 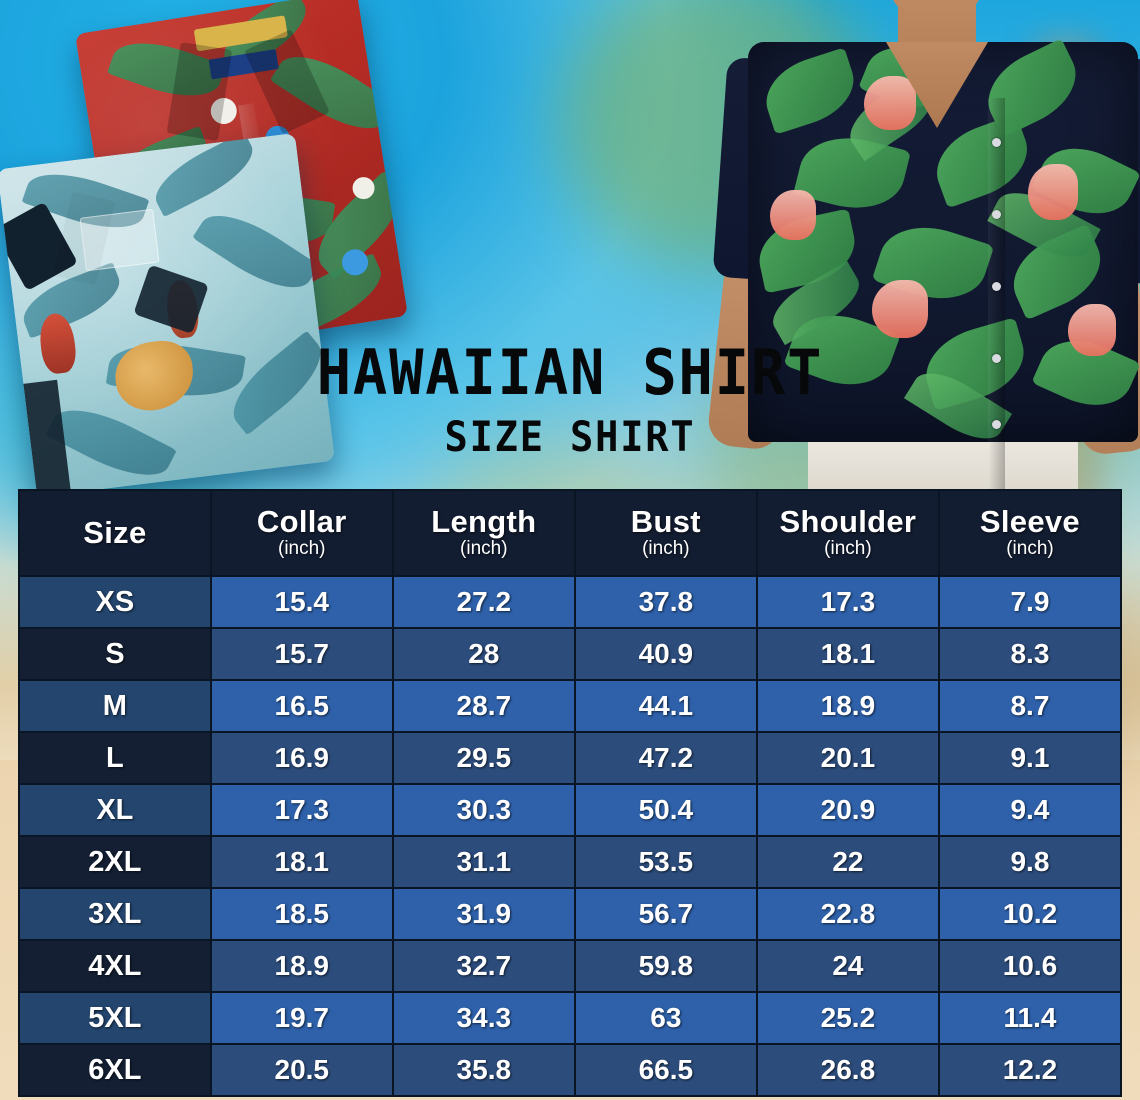 What do you see at coordinates (115, 1070) in the screenshot?
I see `size-label-cell: 6XL` at bounding box center [115, 1070].